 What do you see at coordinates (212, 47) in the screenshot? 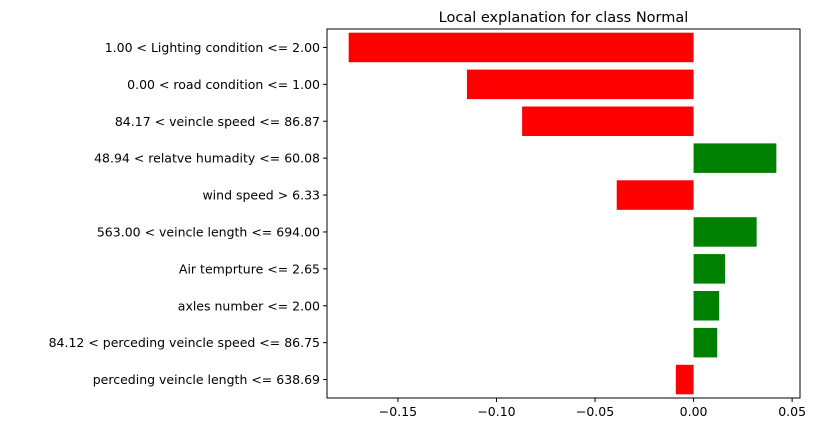
I see `y-tick-label-0: 1.00 < Lighting condition <= 2.00` at bounding box center [212, 47].